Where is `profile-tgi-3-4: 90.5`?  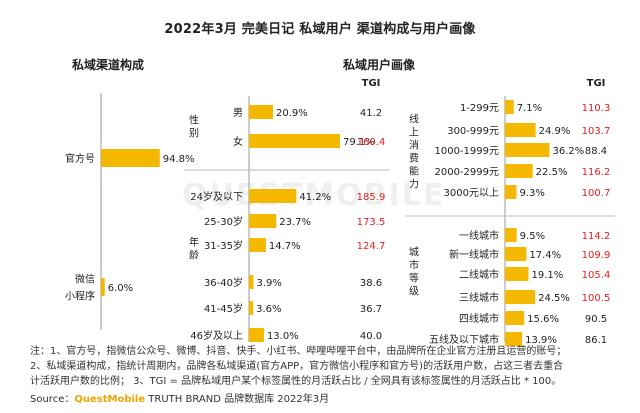
profile-tgi-3-4: 90.5 is located at coordinates (596, 319).